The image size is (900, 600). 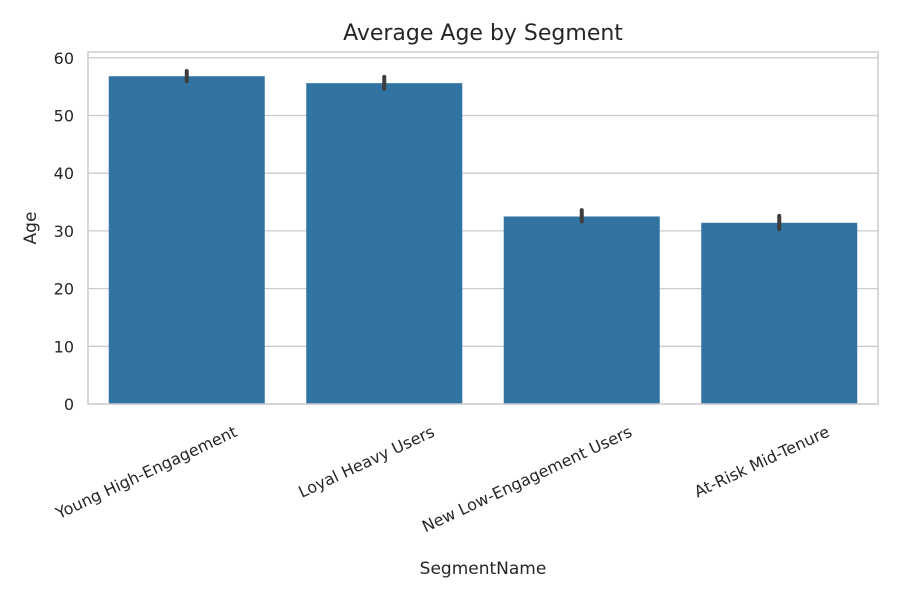 I want to click on y-tick-label: 10, so click(x=64, y=346).